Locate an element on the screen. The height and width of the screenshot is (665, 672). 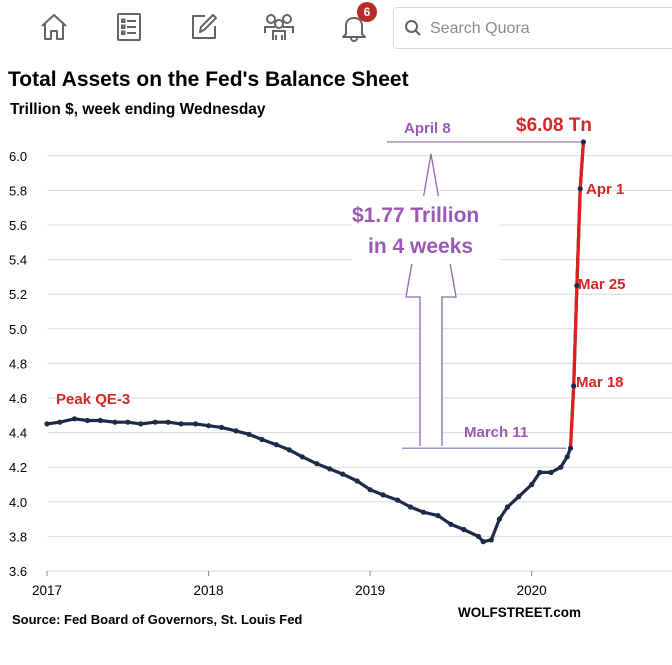
spaces-people-icon is located at coordinates (279, 27).